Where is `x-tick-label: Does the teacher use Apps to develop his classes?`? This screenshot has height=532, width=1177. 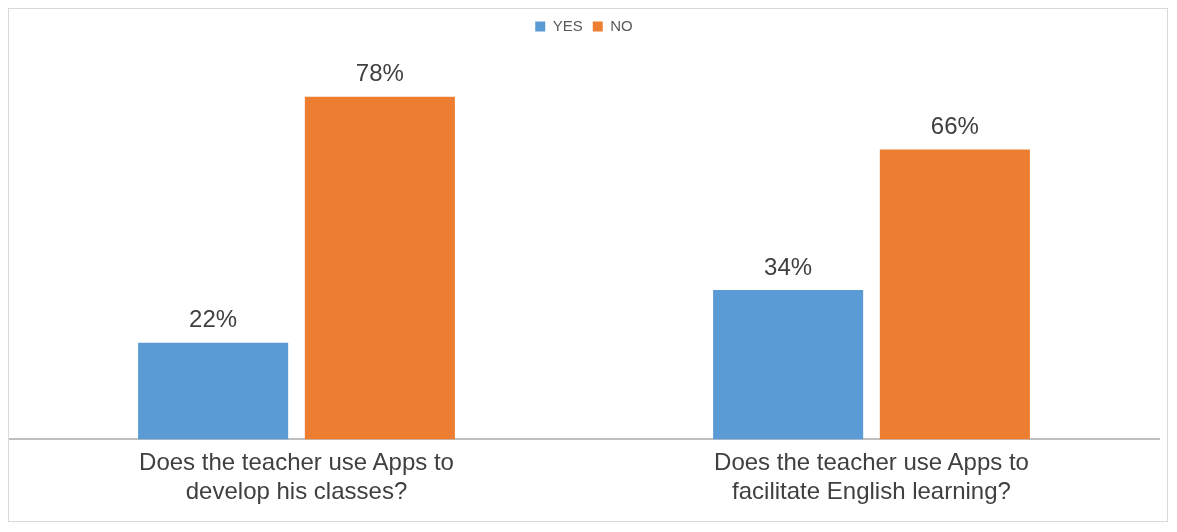 x-tick-label: Does the teacher use Apps to develop his classes? is located at coordinates (296, 476).